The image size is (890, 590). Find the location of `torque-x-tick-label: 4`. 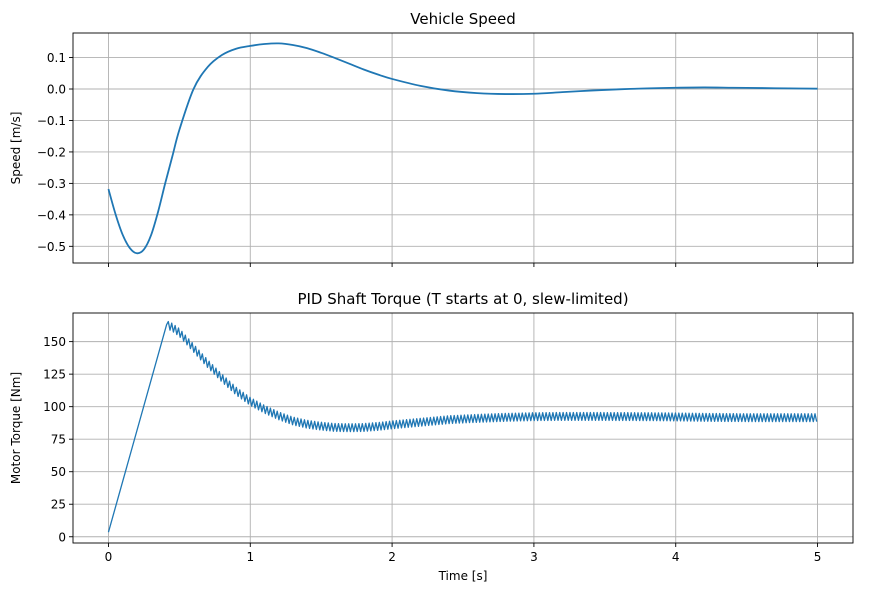

torque-x-tick-label: 4 is located at coordinates (676, 557).